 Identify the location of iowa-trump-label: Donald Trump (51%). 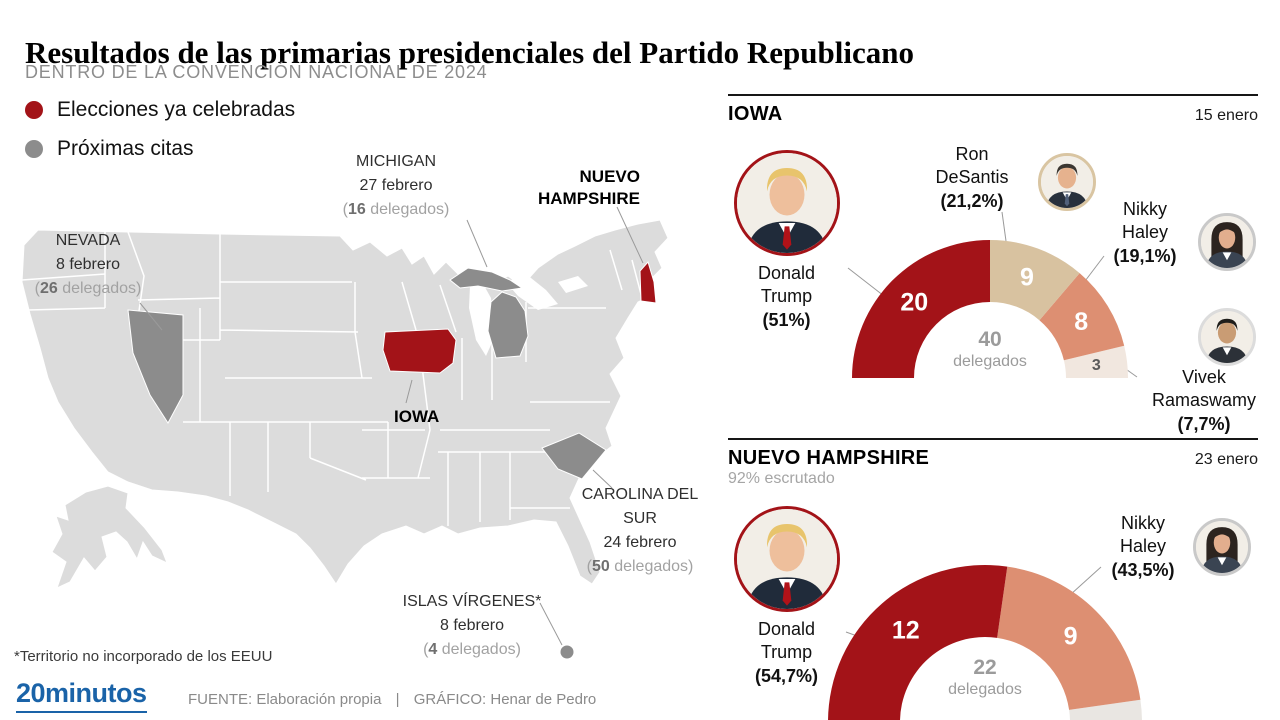
(786, 297).